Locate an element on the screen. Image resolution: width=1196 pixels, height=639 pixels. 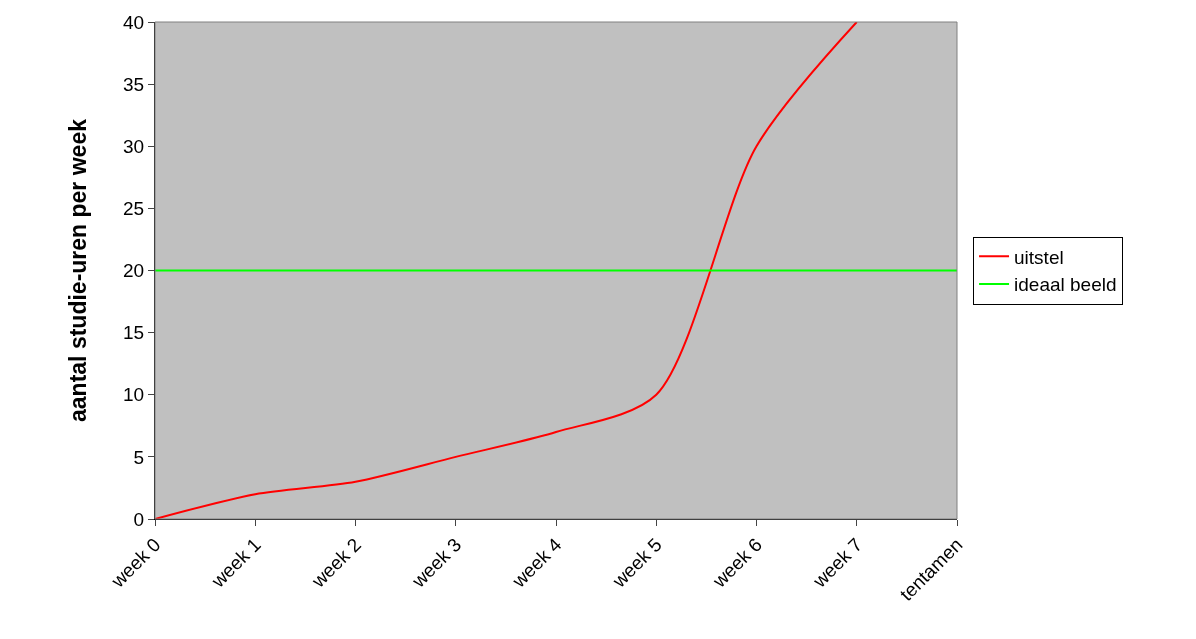
y-tick-label: 25 is located at coordinates (134, 209).